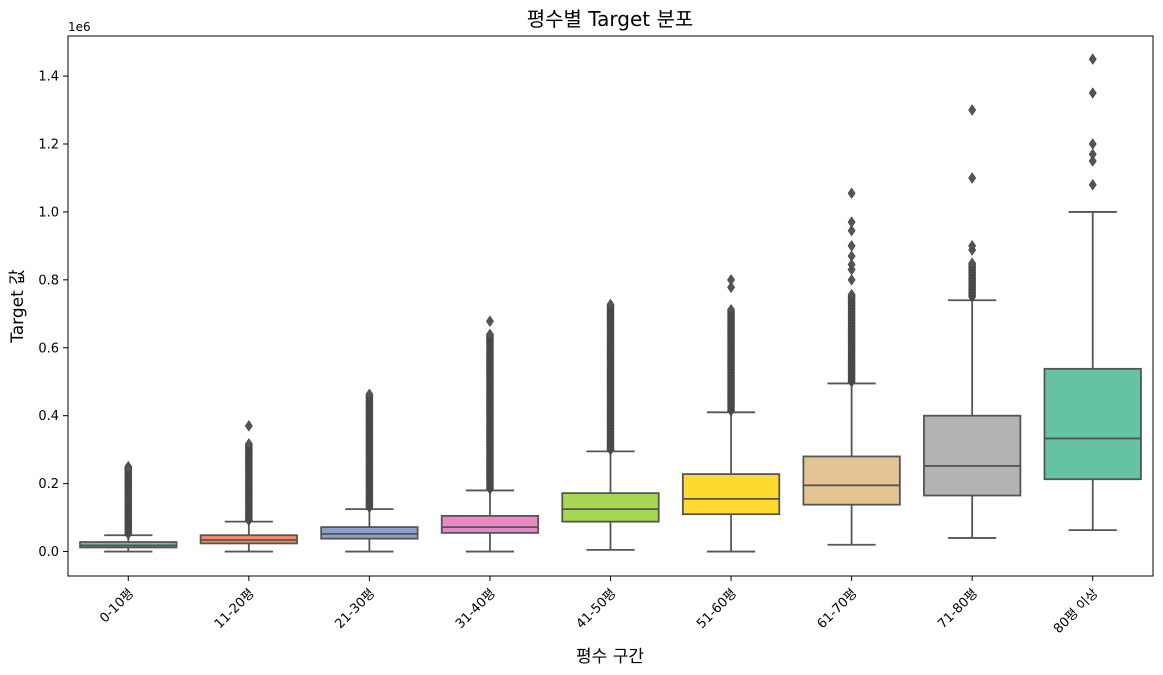  Describe the element at coordinates (476, 609) in the screenshot. I see `x-tick-label: 31-40평` at that location.